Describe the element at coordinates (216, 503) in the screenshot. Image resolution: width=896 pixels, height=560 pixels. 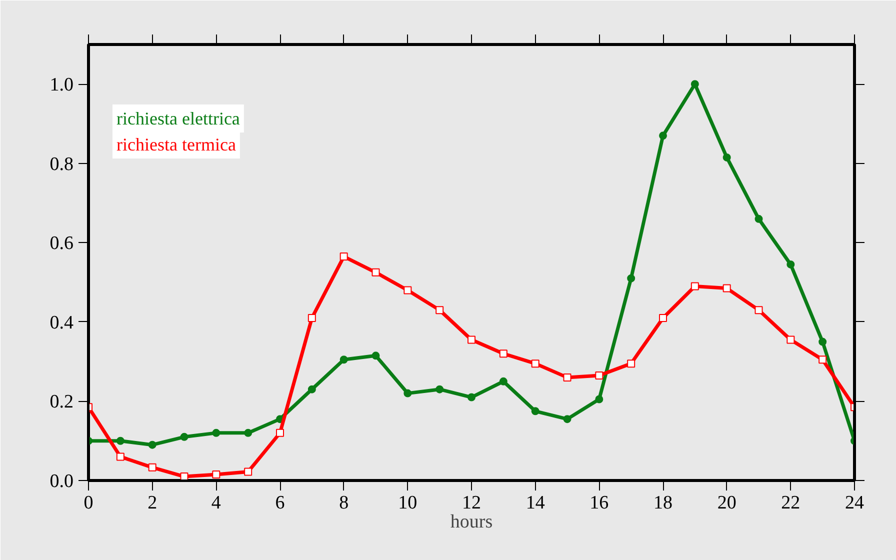
I see `x-tick-label: 4` at that location.